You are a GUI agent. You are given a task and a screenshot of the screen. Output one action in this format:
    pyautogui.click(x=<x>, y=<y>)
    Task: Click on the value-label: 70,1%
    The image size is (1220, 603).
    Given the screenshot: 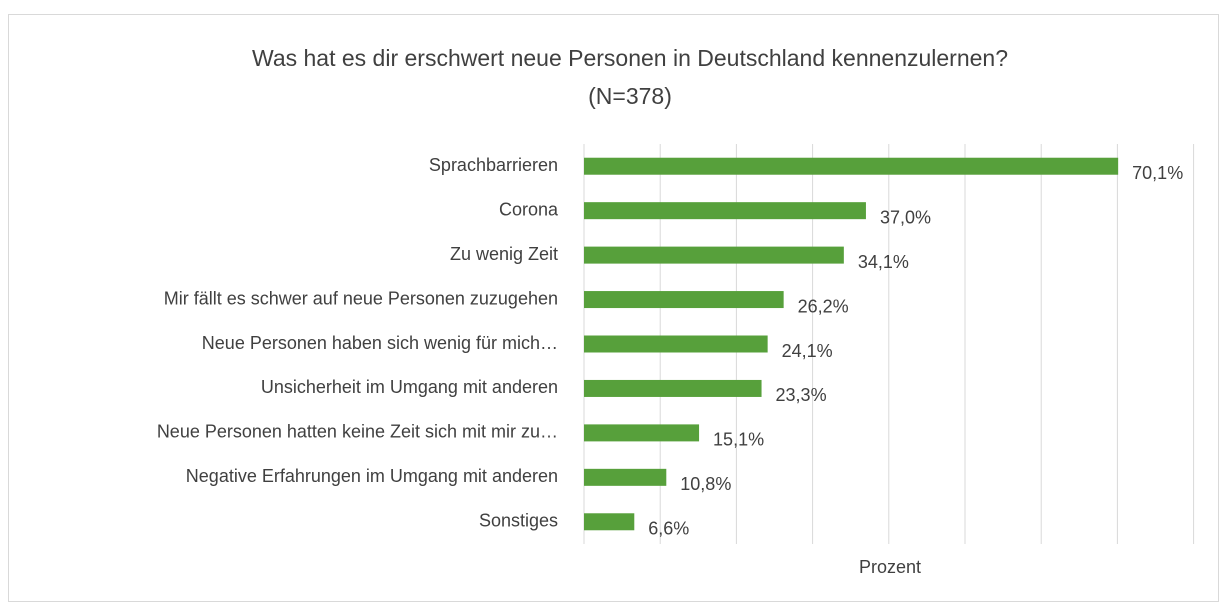 What is the action you would take?
    pyautogui.click(x=1157, y=173)
    